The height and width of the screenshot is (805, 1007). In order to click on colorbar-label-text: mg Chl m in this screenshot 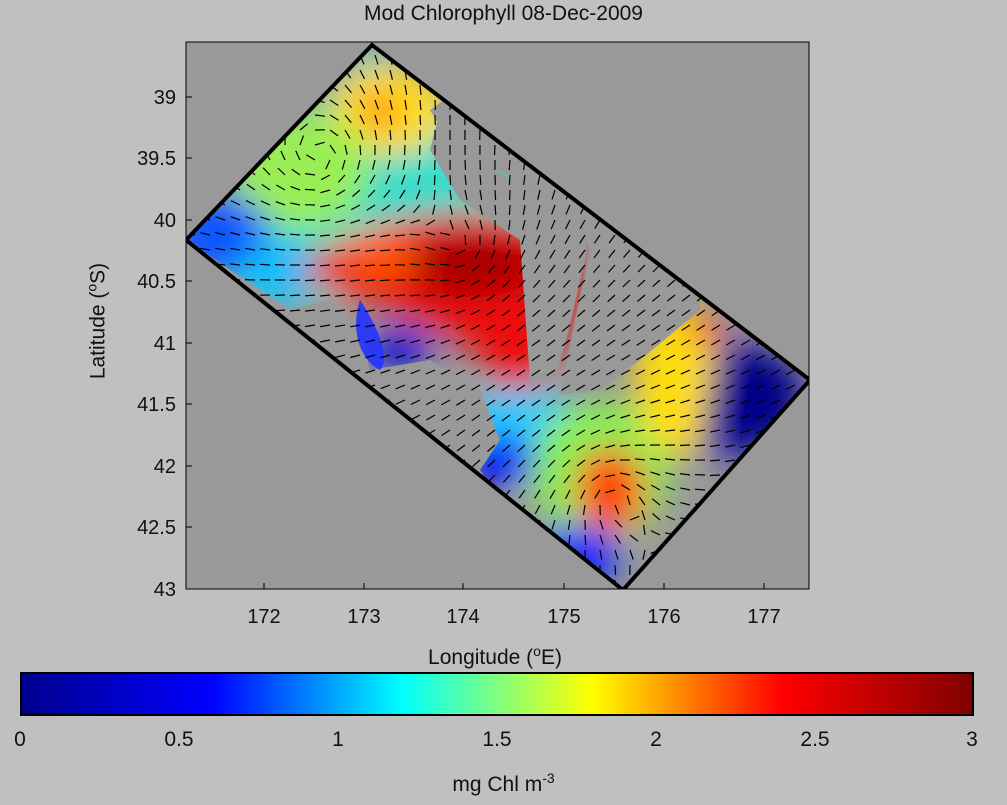, I will do `click(497, 784)`.